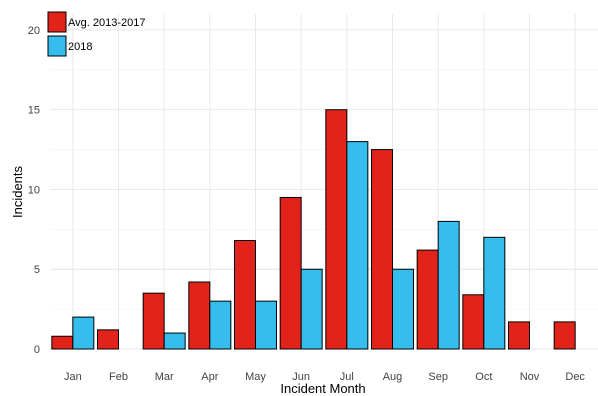 The image size is (598, 396). What do you see at coordinates (96, 34) in the screenshot?
I see `legend: Avg. 2013-2017 2018` at bounding box center [96, 34].